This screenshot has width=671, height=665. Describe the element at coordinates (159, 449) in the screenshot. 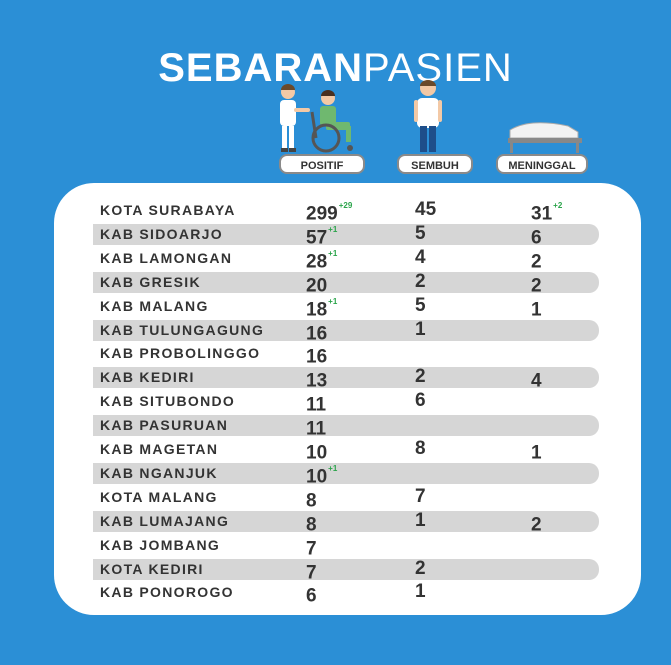

I see `region-name: KAB MAGETAN` at that location.